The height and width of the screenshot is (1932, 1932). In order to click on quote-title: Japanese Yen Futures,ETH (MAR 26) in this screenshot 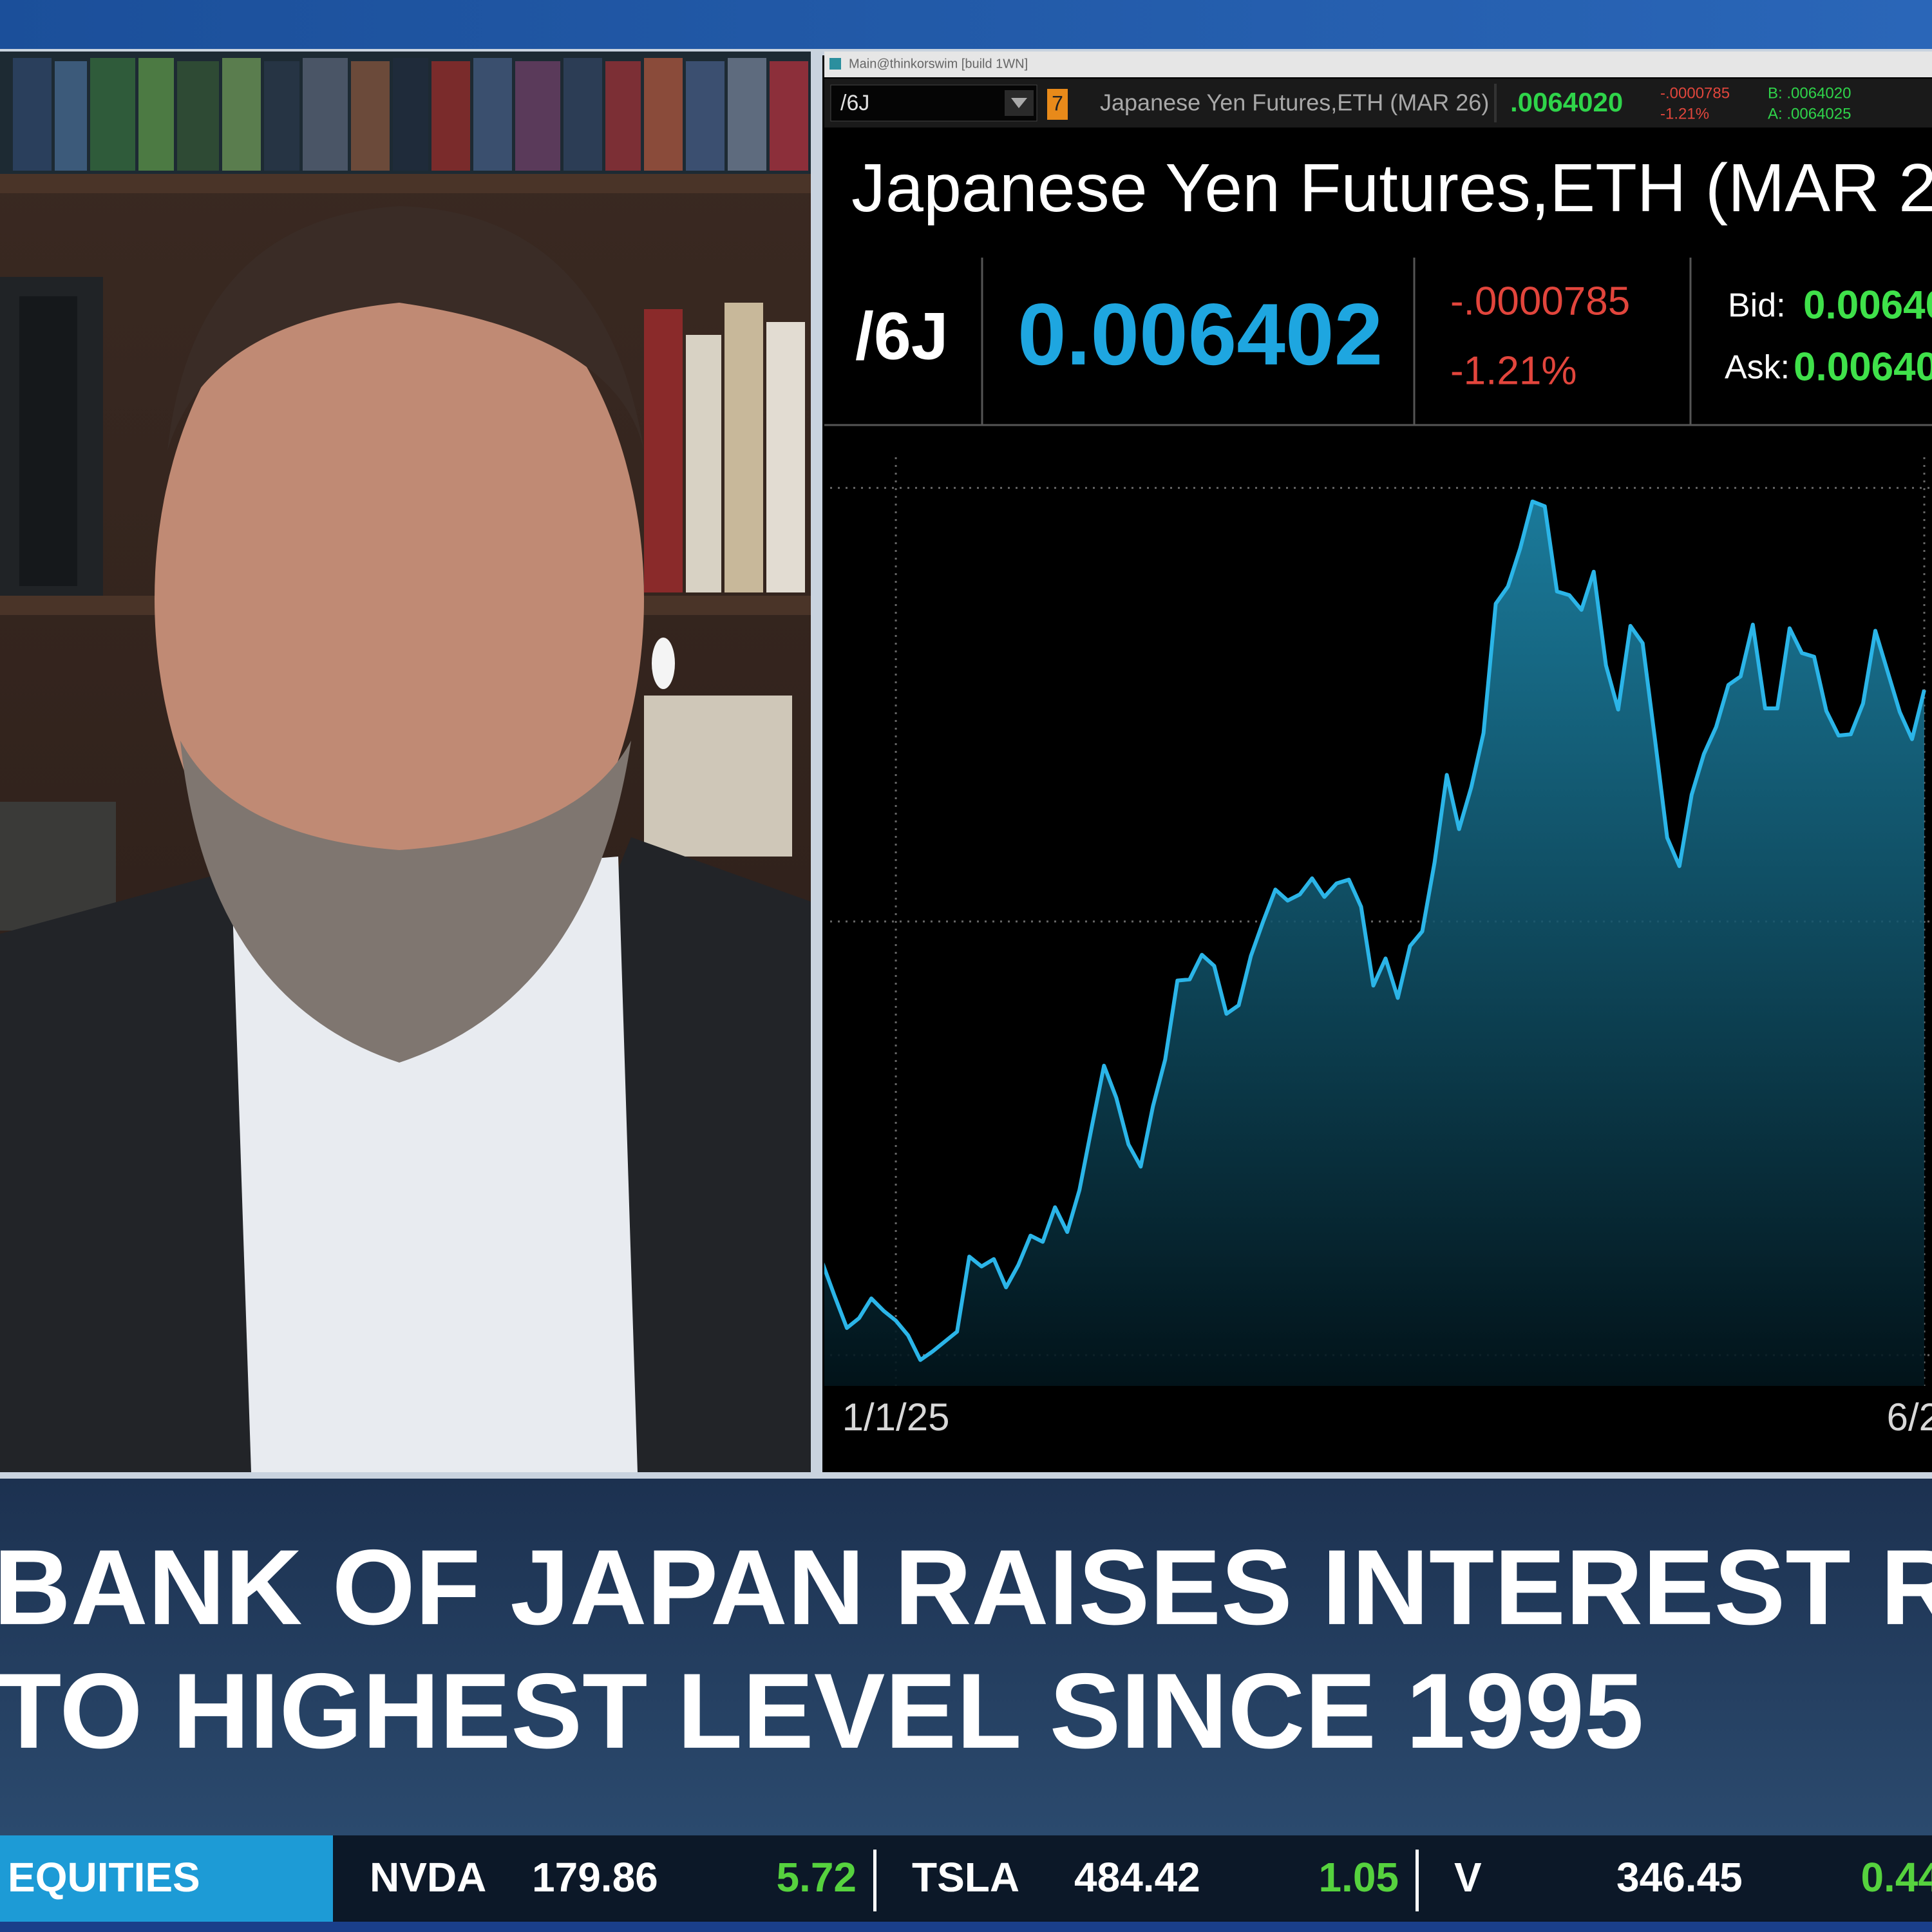, I will do `click(1391, 188)`.